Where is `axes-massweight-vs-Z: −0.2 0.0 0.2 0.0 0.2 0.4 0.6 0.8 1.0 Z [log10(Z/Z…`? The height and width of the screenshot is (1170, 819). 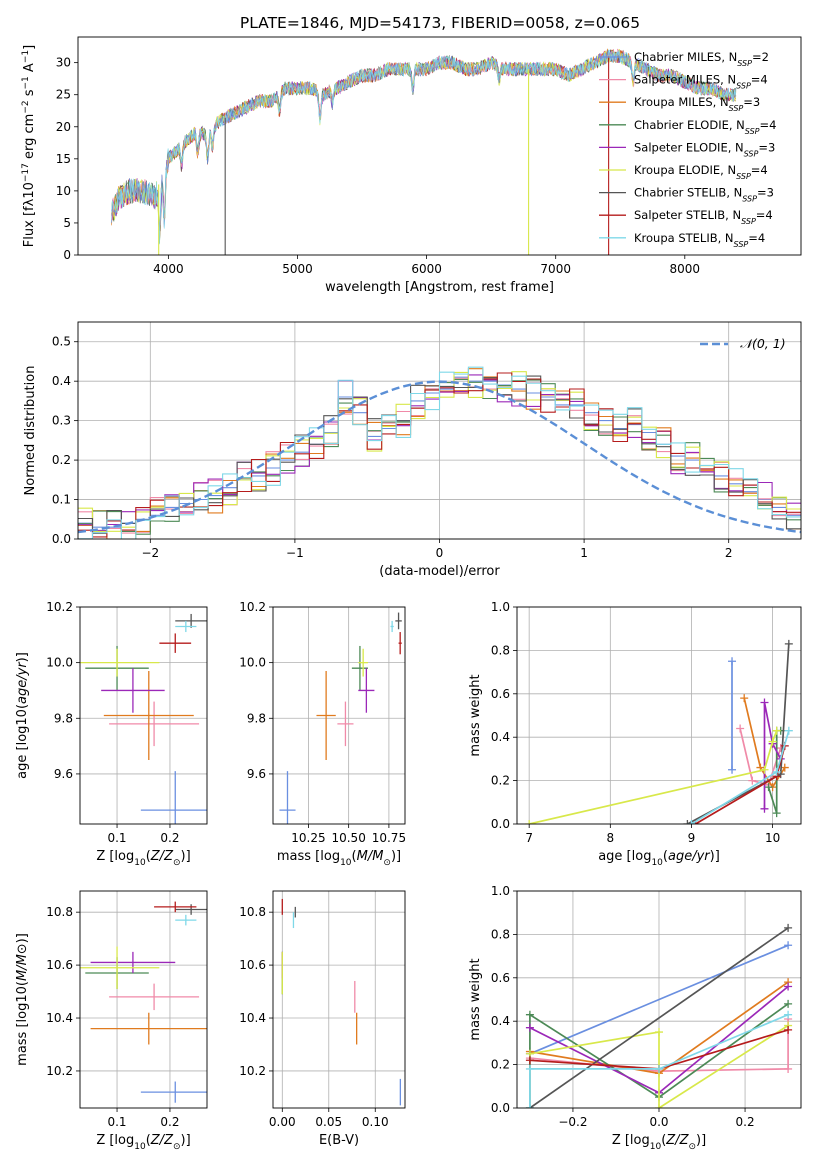
axes-massweight-vs-Z: −0.2 0.0 0.2 0.0 0.2 0.4 0.6 0.8 1.0 Z [log10(Z/Z… is located at coordinates (635, 1018).